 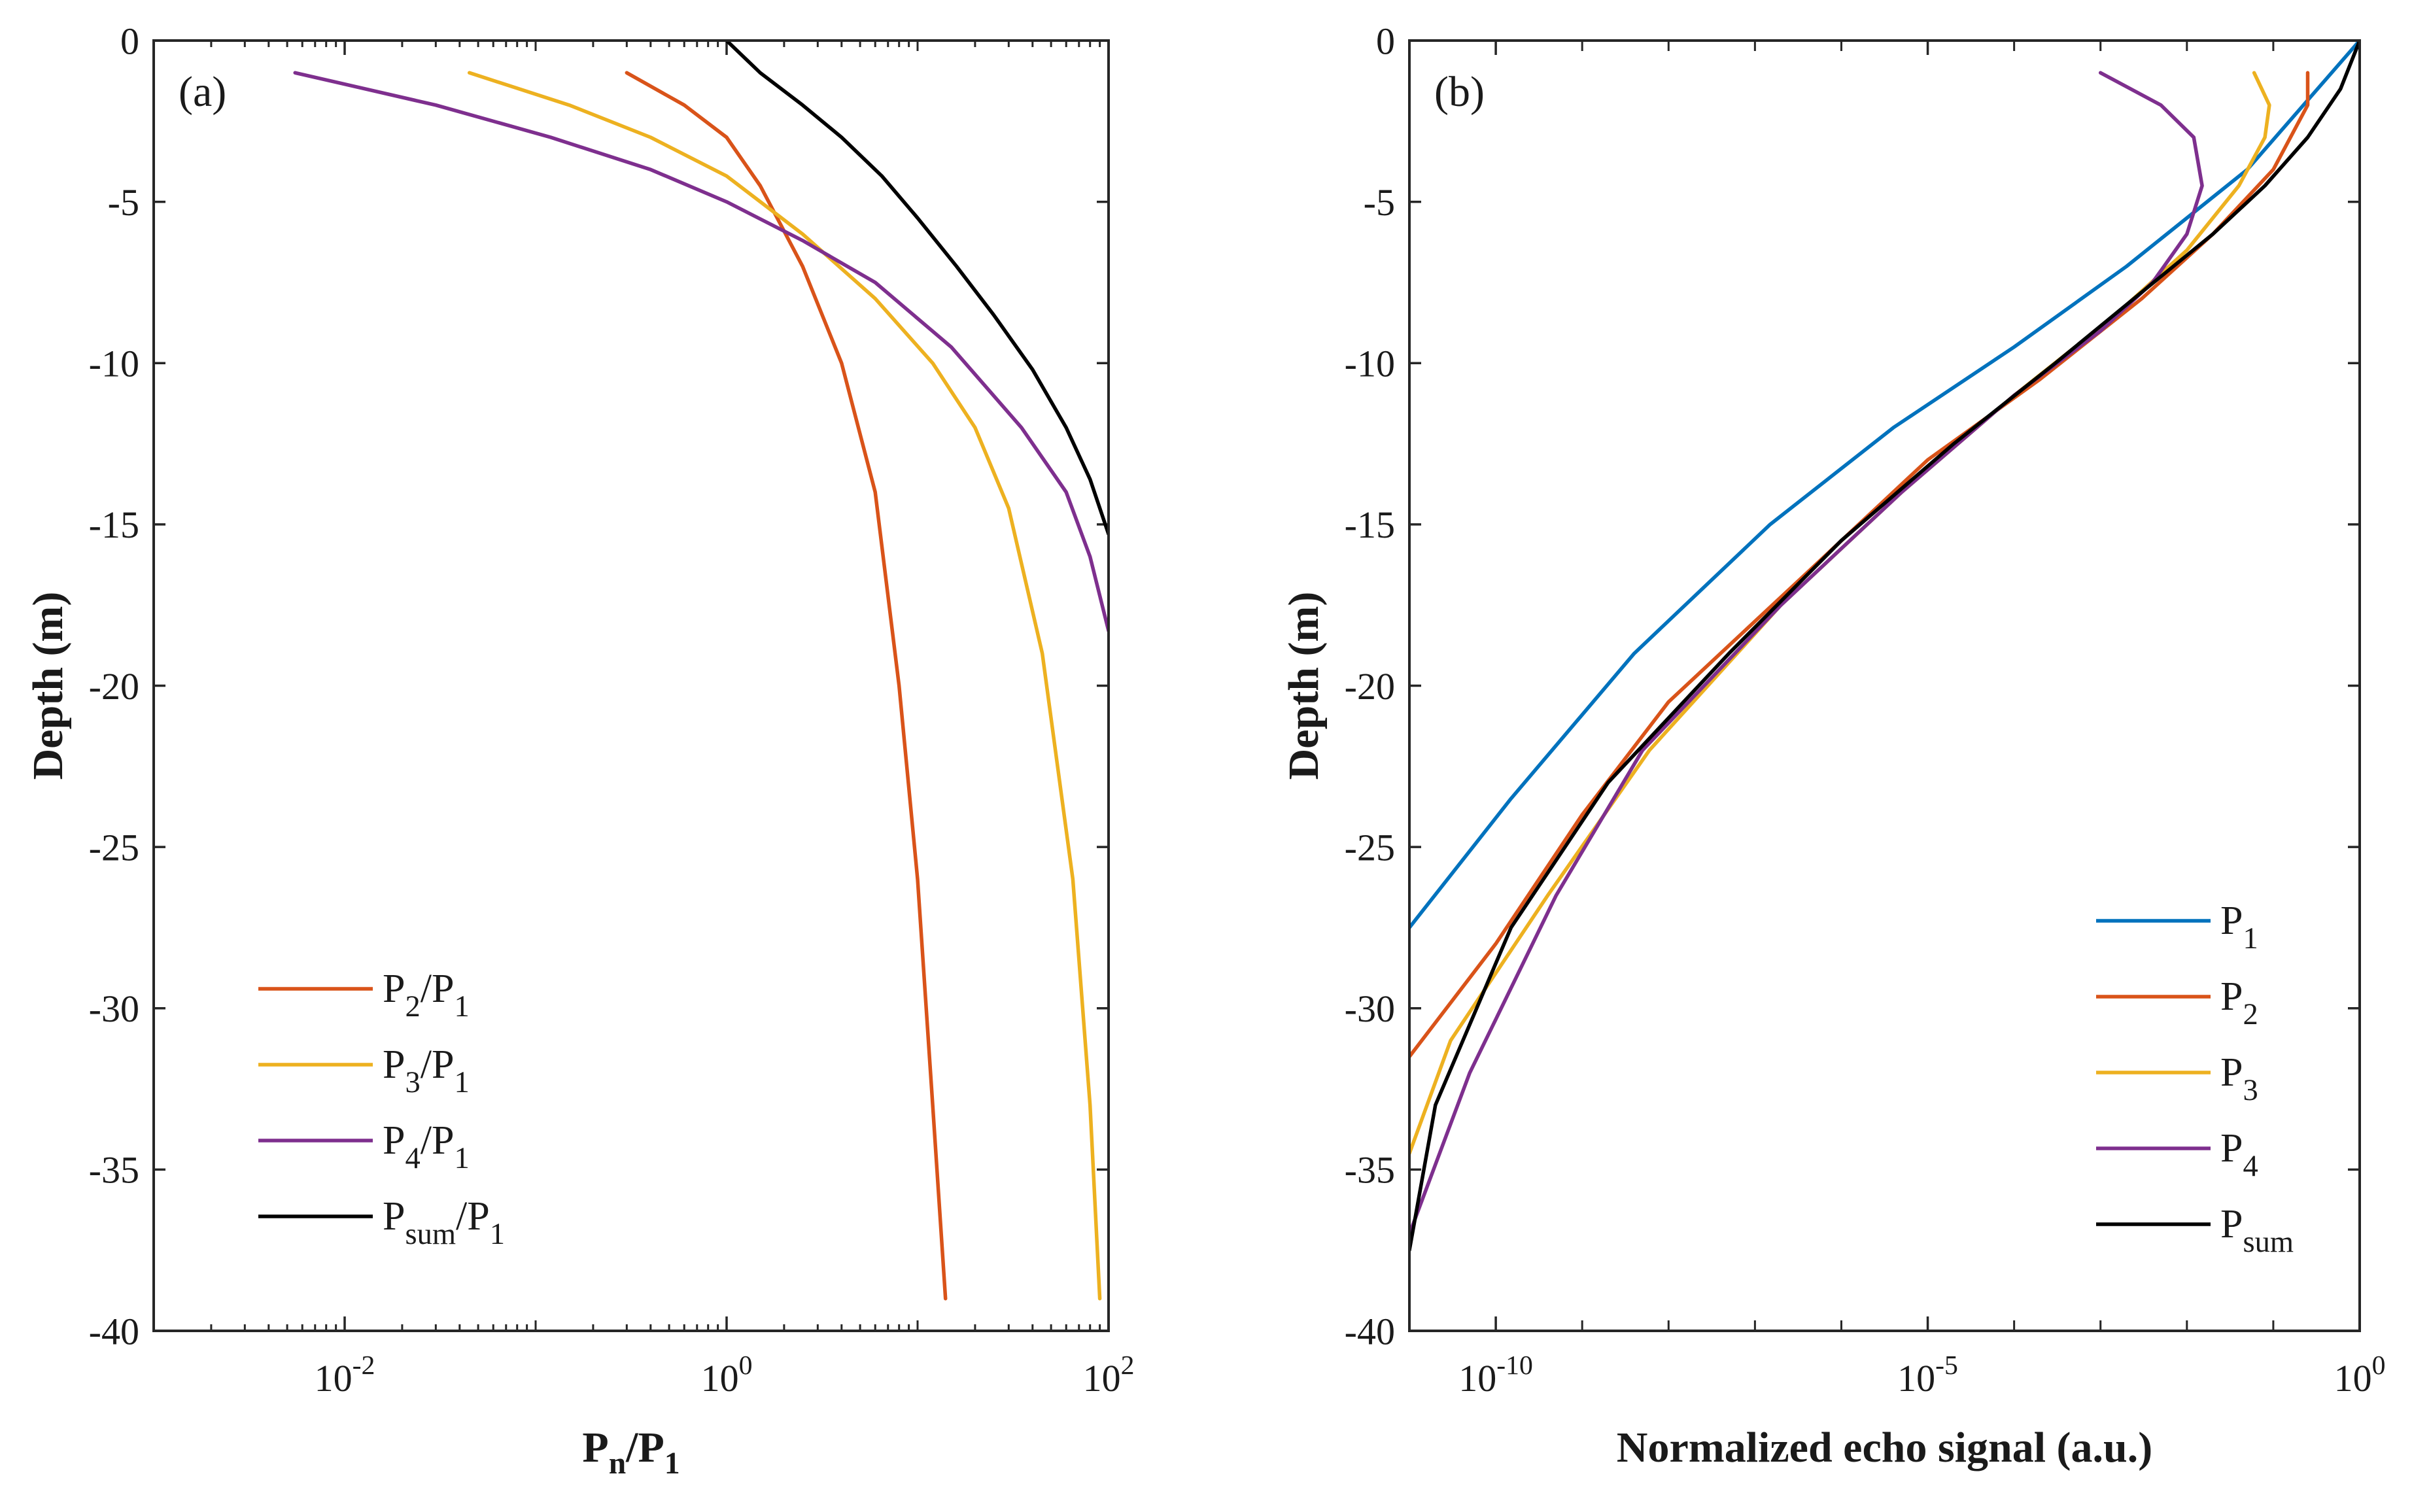 What do you see at coordinates (2239, 1002) in the screenshot?
I see `legend-entry: P2` at bounding box center [2239, 1002].